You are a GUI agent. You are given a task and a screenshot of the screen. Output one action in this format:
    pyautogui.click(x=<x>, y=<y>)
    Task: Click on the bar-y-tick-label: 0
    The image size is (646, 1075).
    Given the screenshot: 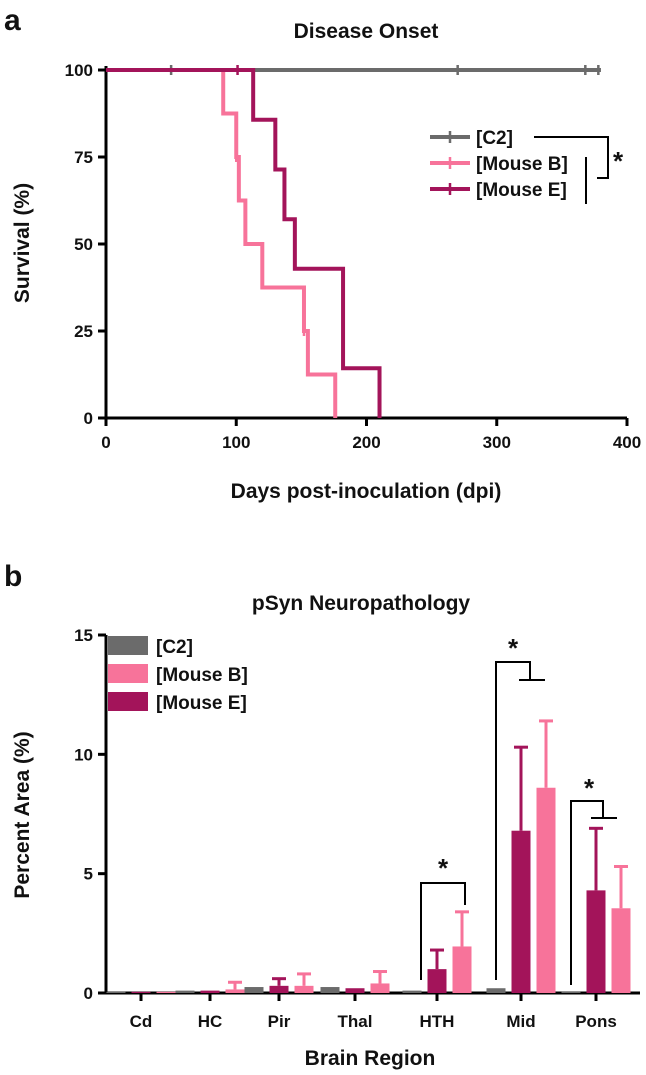 What is the action you would take?
    pyautogui.click(x=88, y=993)
    